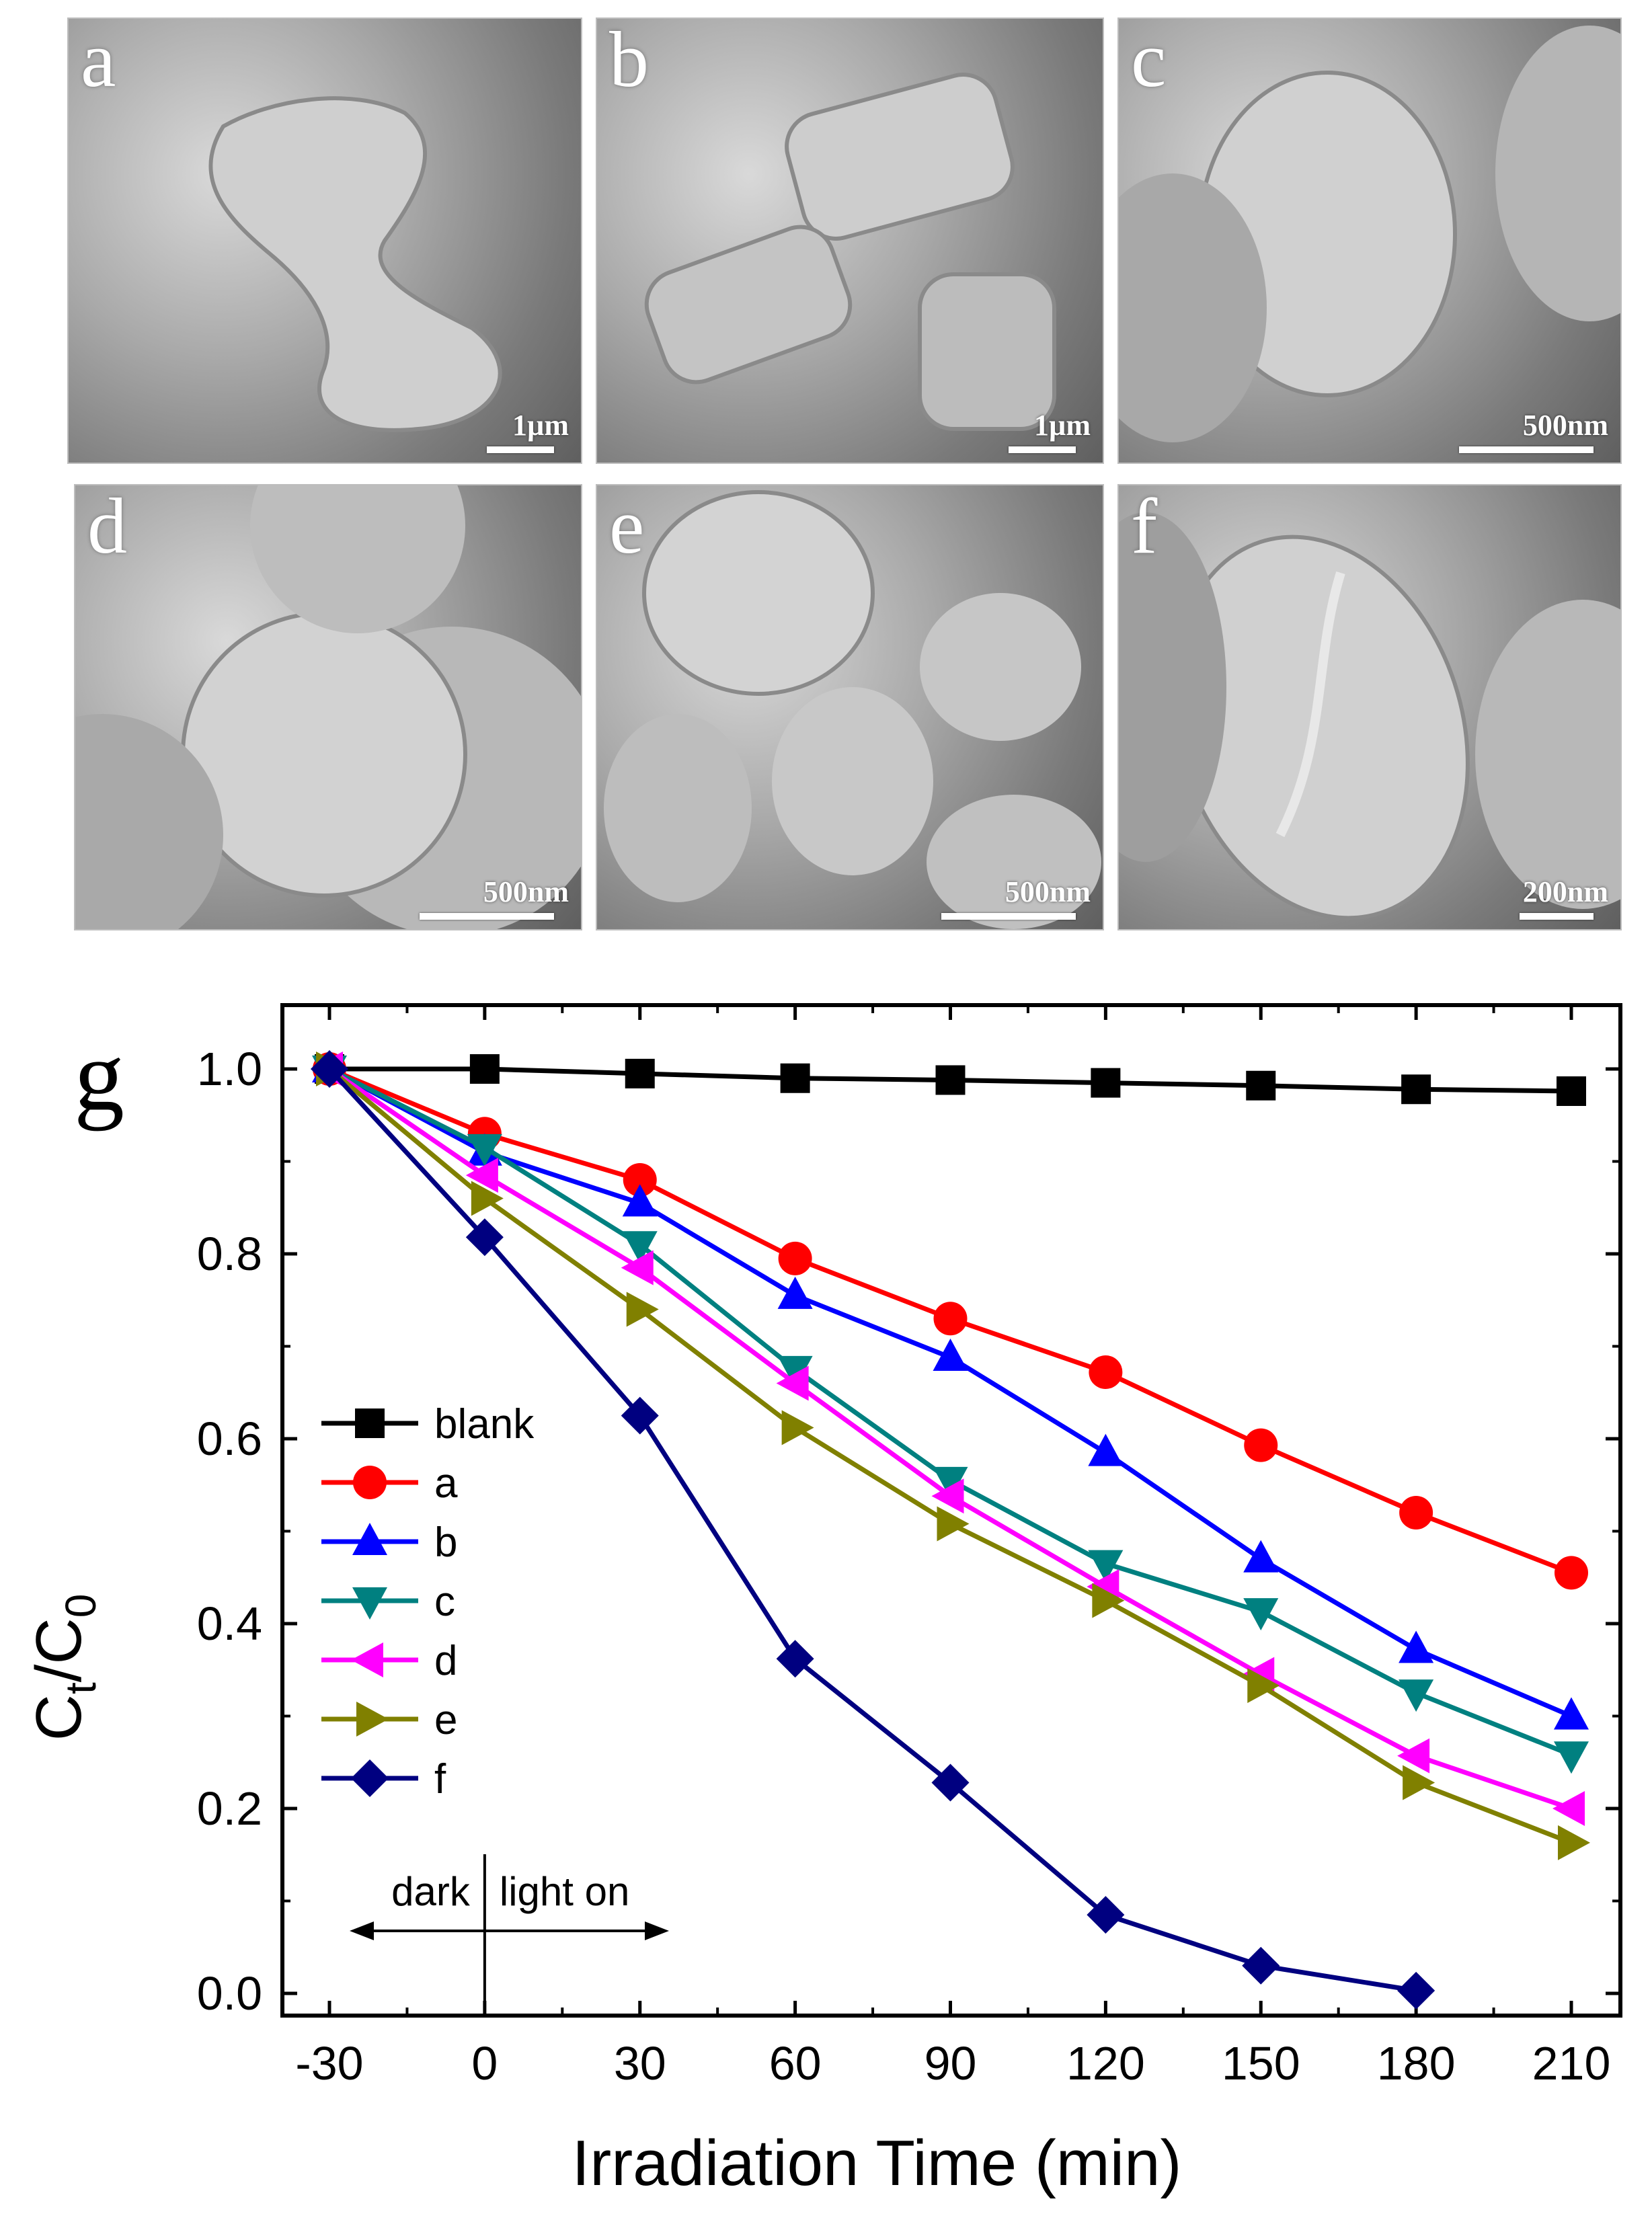 This screenshot has width=1652, height=2224. Describe the element at coordinates (229, 1623) in the screenshot. I see `y-tick-label: 0.4` at that location.